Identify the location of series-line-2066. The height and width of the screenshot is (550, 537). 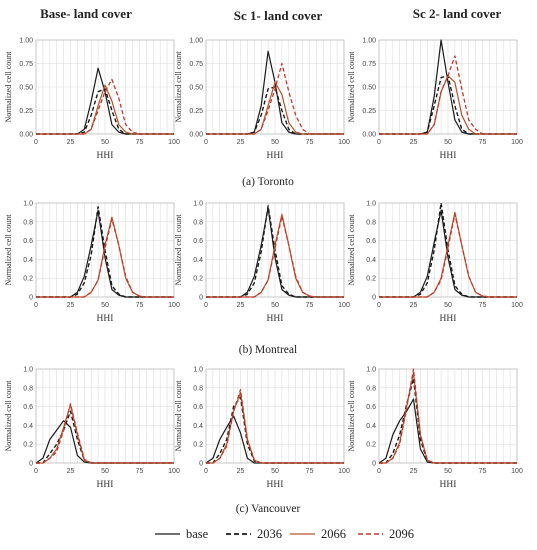
(105, 434).